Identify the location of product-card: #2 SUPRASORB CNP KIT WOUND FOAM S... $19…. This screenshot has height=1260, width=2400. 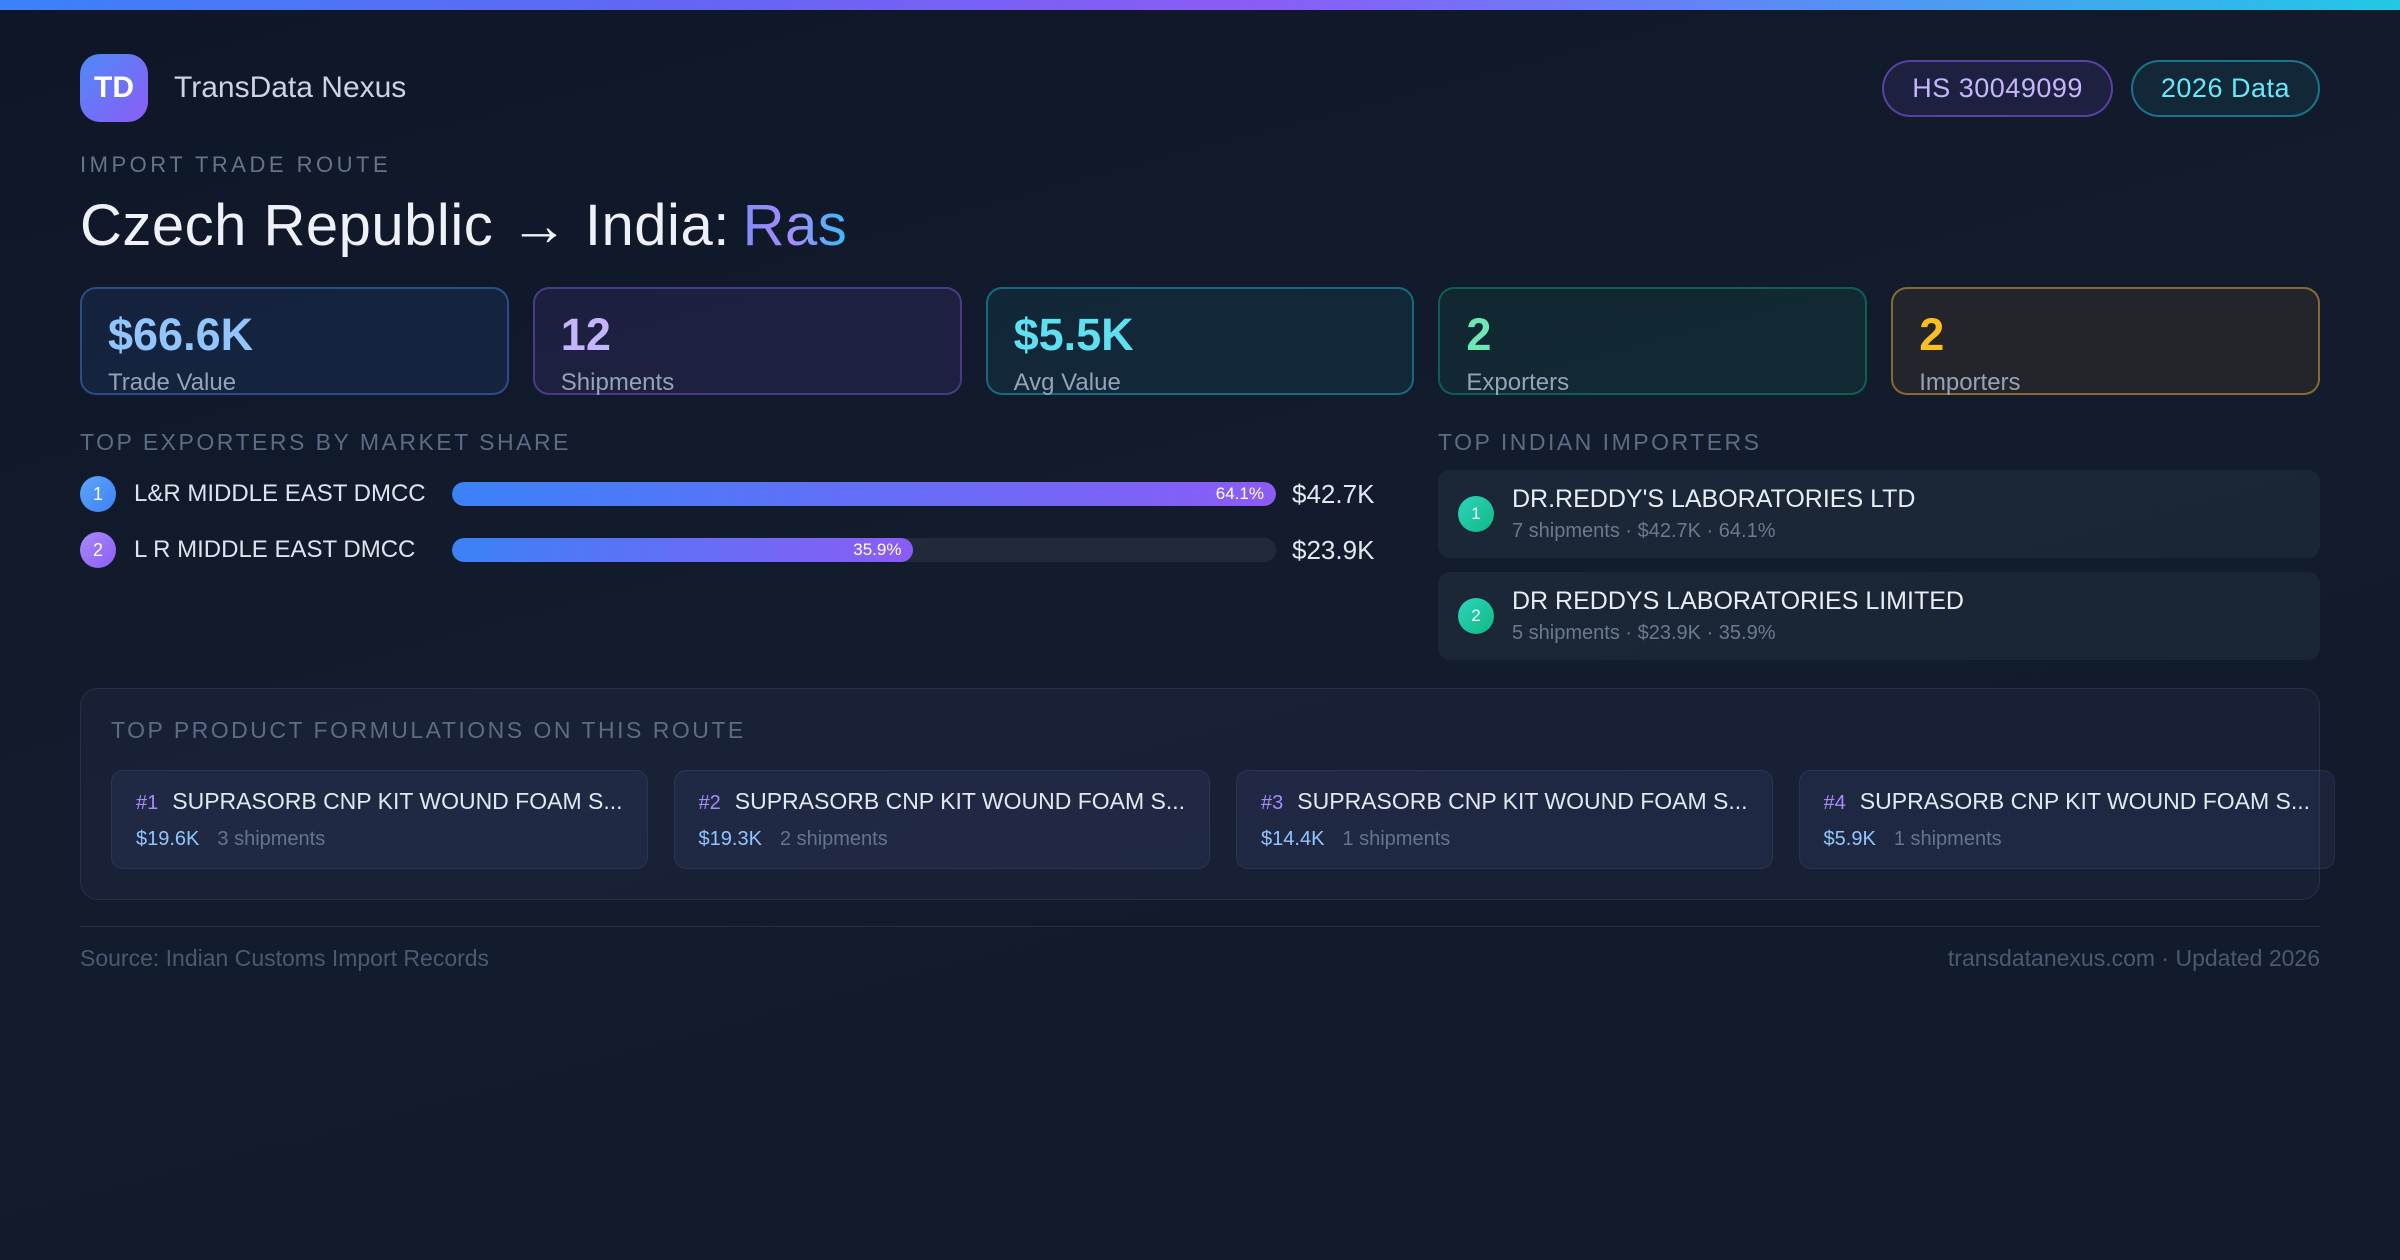
(942, 819).